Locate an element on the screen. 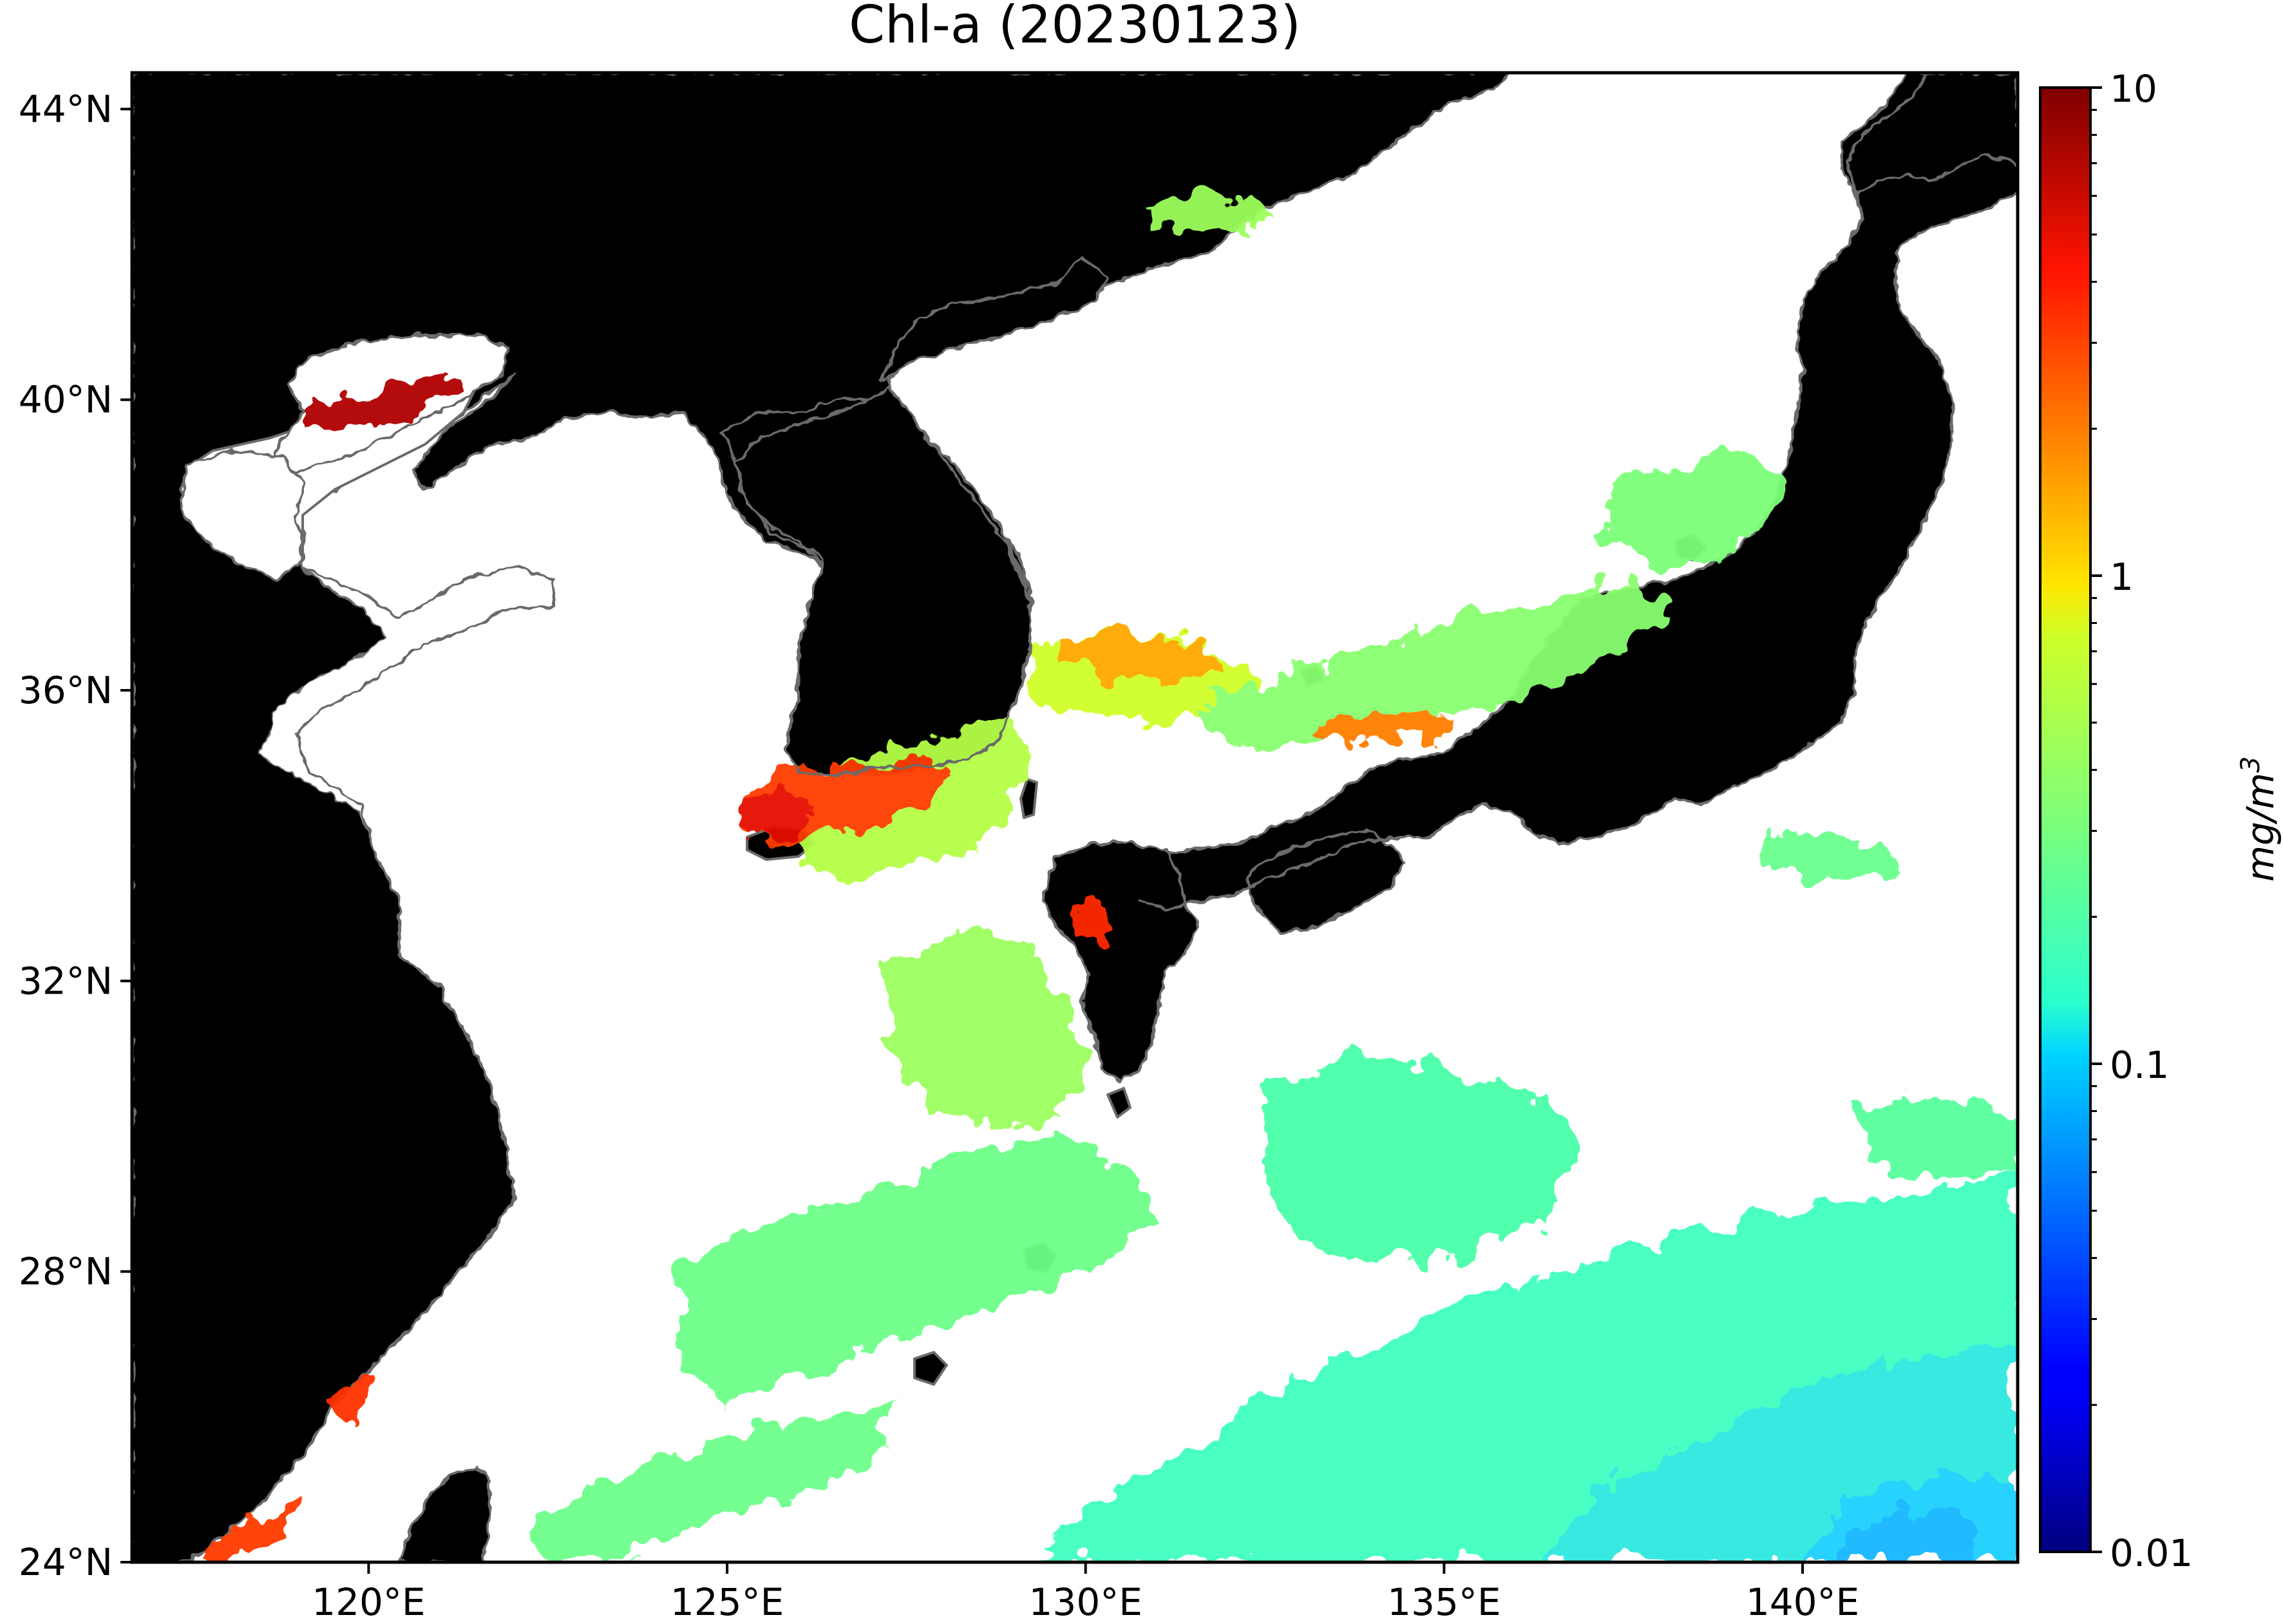 Image resolution: width=2283 pixels, height=1624 pixels. land-shikoku is located at coordinates (1326, 882).